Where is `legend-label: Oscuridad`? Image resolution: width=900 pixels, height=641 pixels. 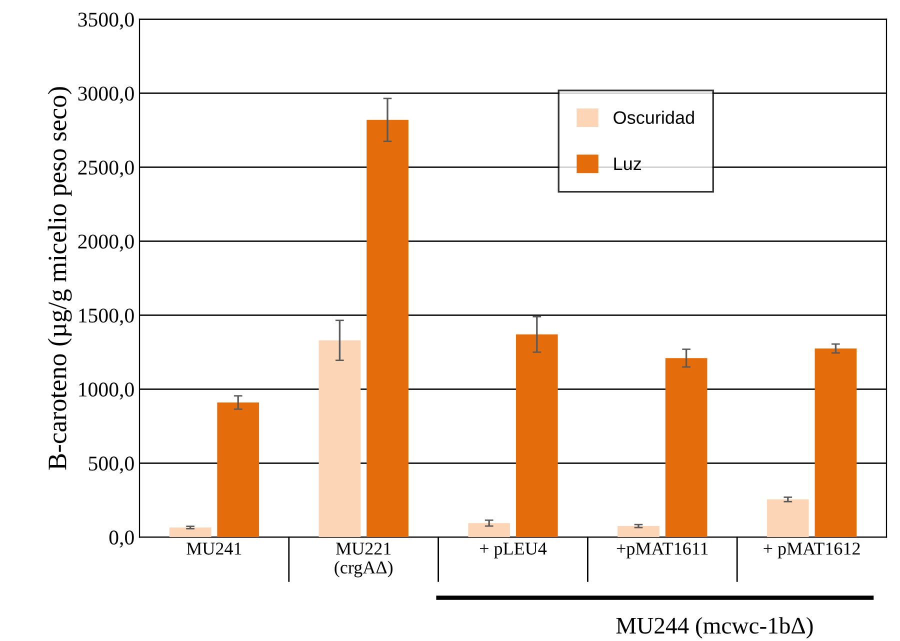
legend-label: Oscuridad is located at coordinates (654, 117).